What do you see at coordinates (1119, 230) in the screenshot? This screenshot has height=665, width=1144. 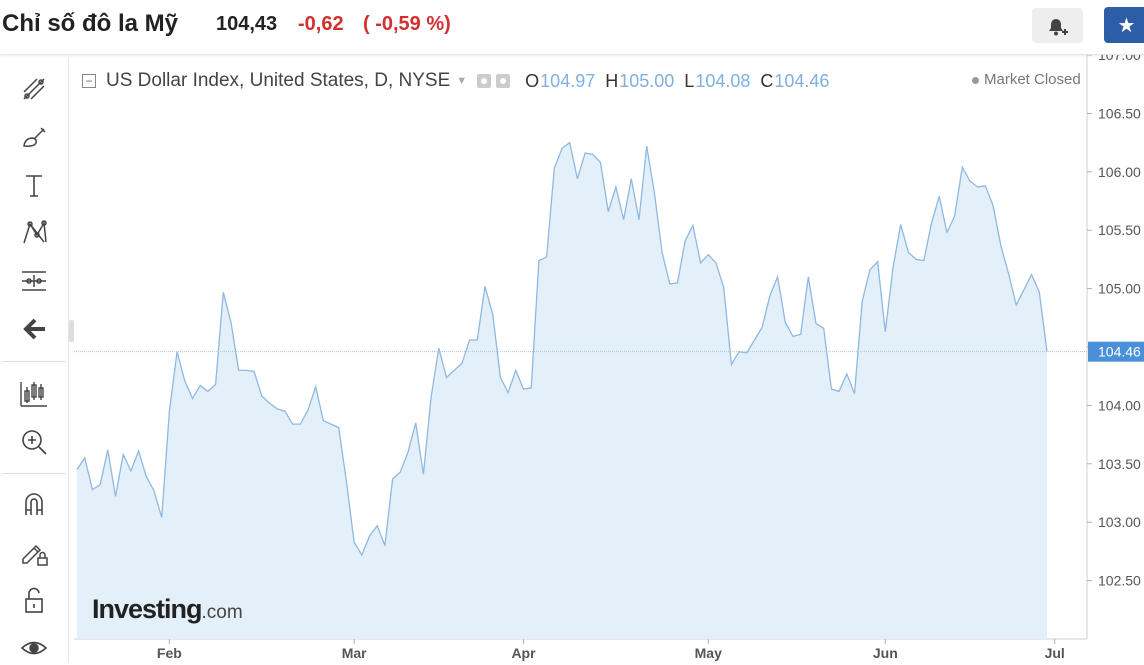 I see `y-tick-label: 105.50` at bounding box center [1119, 230].